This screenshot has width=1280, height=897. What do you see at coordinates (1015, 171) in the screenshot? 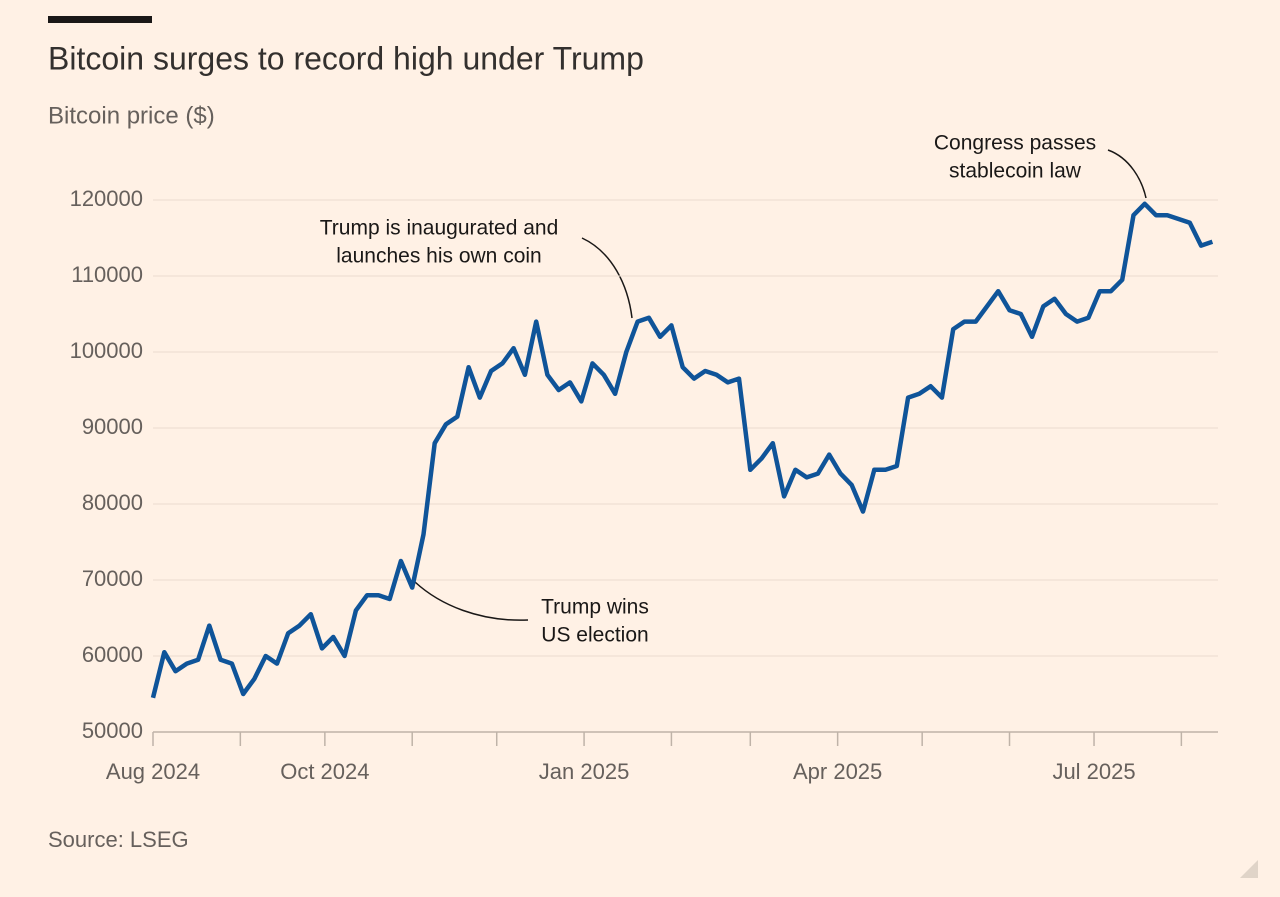
I see `annotation: stablecoin law` at bounding box center [1015, 171].